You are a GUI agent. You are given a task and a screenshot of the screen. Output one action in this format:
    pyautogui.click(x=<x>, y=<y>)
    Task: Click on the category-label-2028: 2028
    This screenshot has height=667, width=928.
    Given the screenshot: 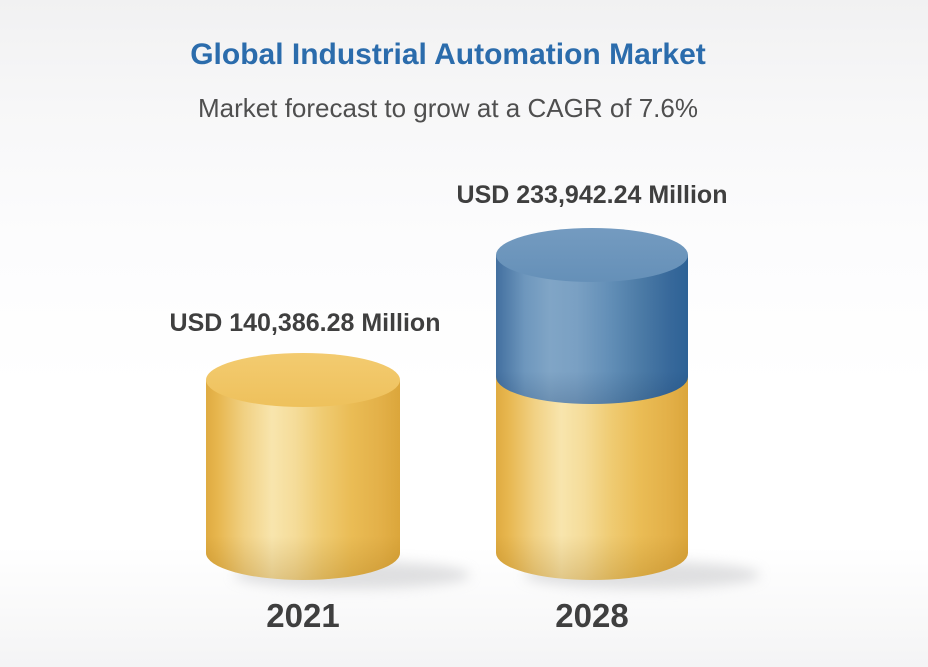 What is the action you would take?
    pyautogui.click(x=592, y=615)
    